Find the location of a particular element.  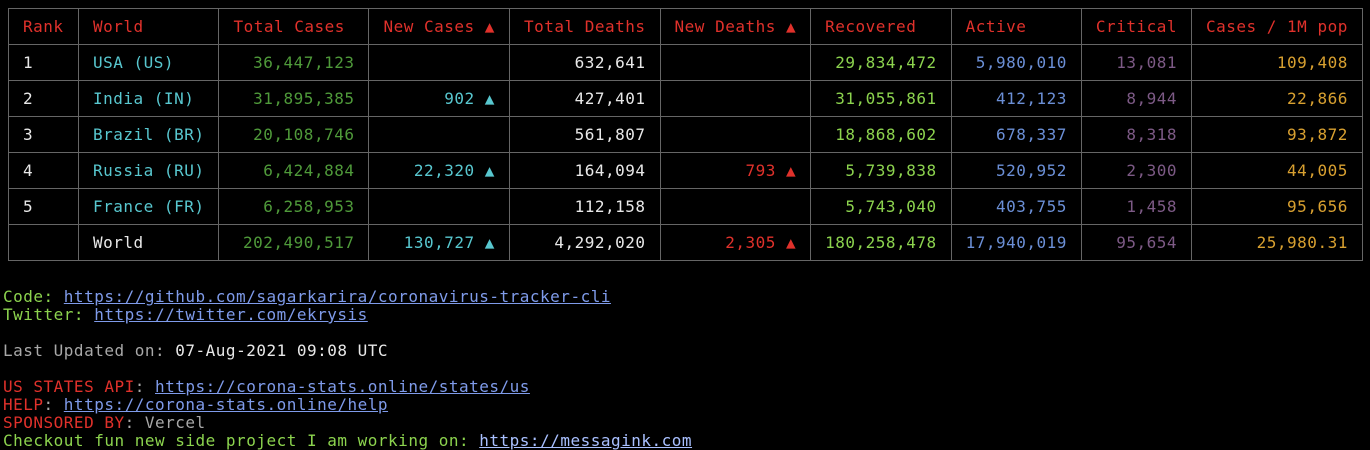

cell-country: Russia (RU) is located at coordinates (148, 170).